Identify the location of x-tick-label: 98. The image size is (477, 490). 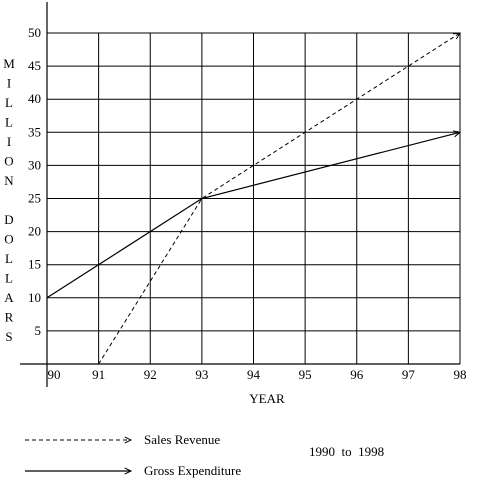
(460, 374).